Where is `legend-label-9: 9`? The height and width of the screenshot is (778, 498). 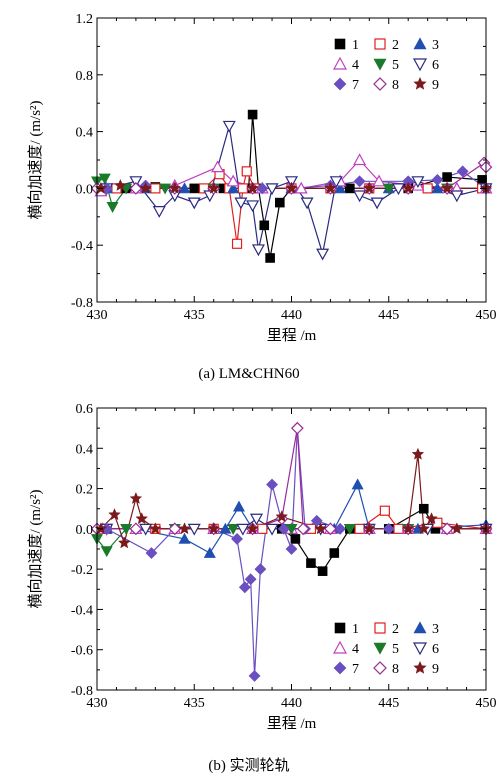
legend-label-9: 9 is located at coordinates (435, 85).